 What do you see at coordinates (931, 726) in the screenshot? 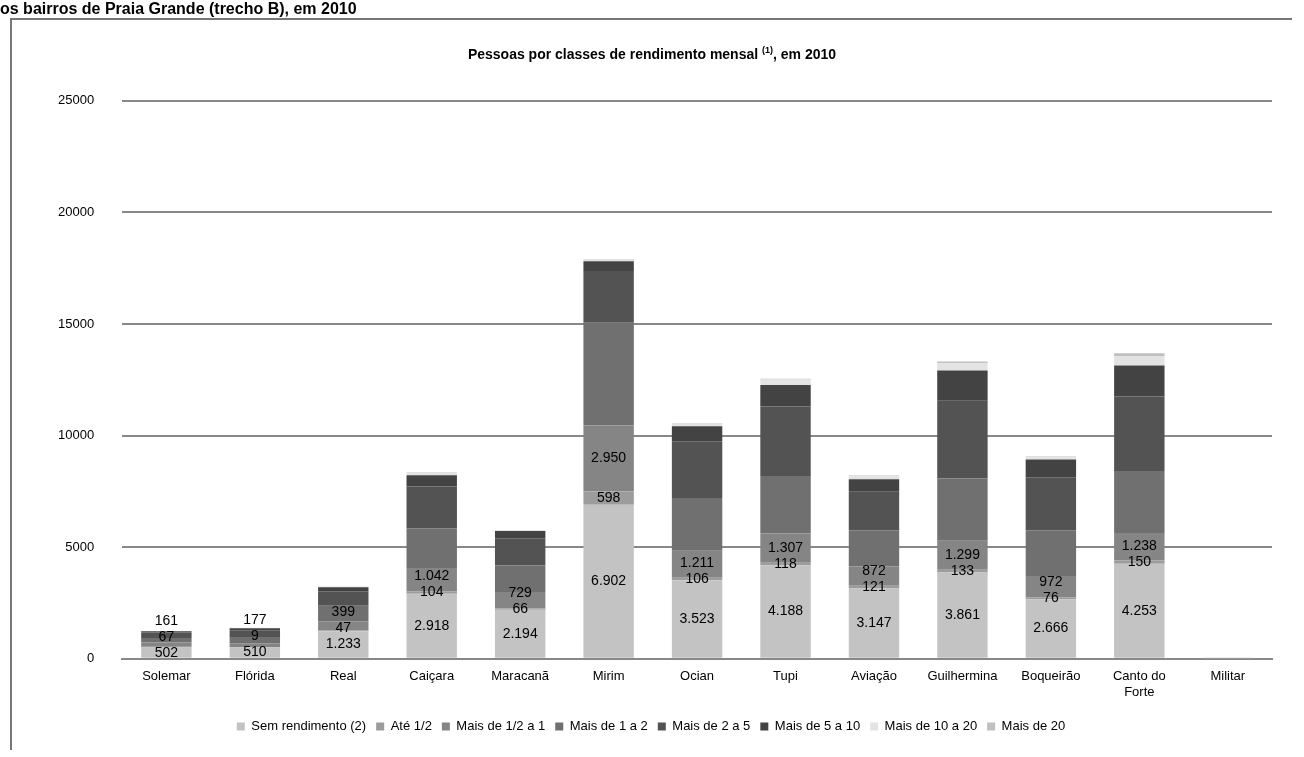
I see `legend-label: Mais de 10 a 20` at bounding box center [931, 726].